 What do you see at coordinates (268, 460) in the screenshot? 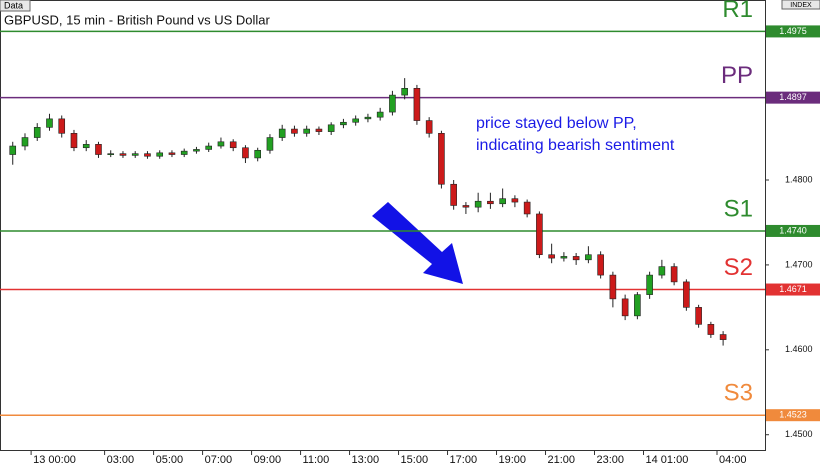
I see `x-tick-label: 09:00` at bounding box center [268, 460].